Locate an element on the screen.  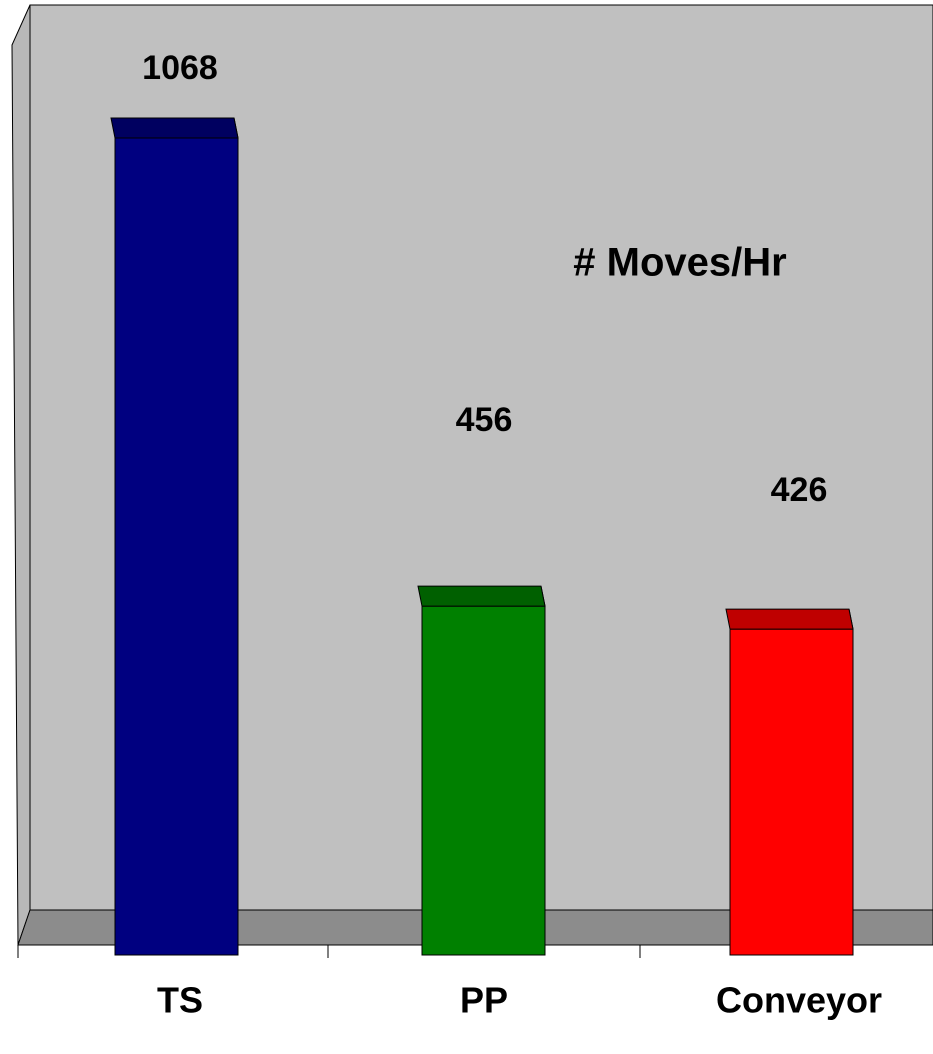
x-tick-label: TS is located at coordinates (180, 1000).